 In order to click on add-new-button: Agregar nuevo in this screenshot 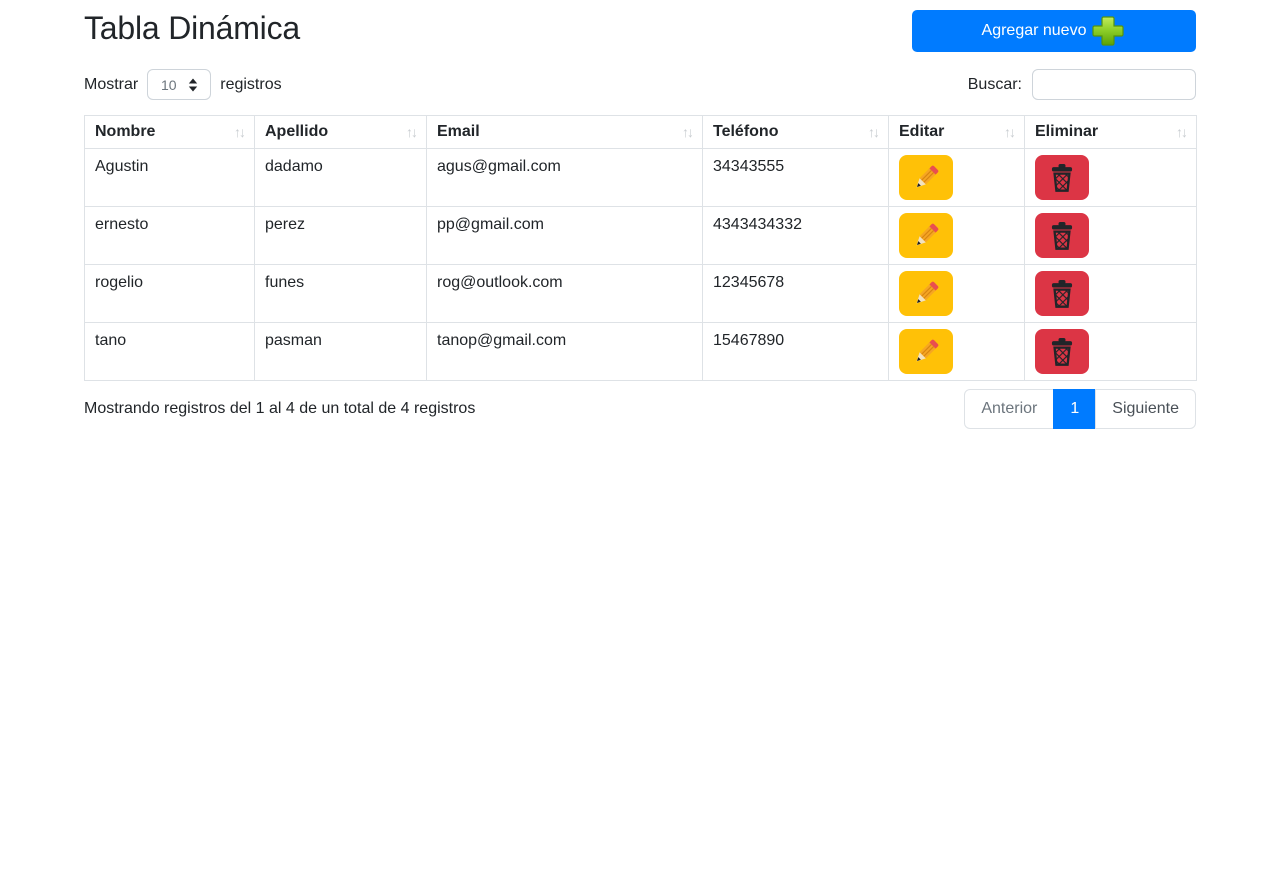, I will do `click(1054, 31)`.